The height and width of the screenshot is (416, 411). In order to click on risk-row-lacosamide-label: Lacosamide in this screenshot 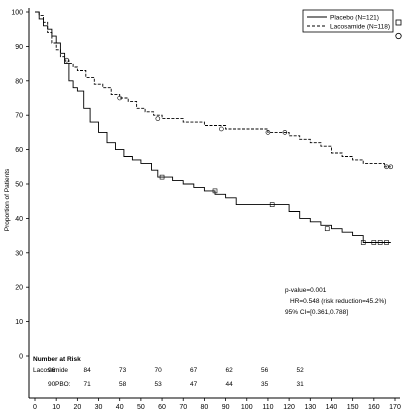, I will do `click(50, 370)`.